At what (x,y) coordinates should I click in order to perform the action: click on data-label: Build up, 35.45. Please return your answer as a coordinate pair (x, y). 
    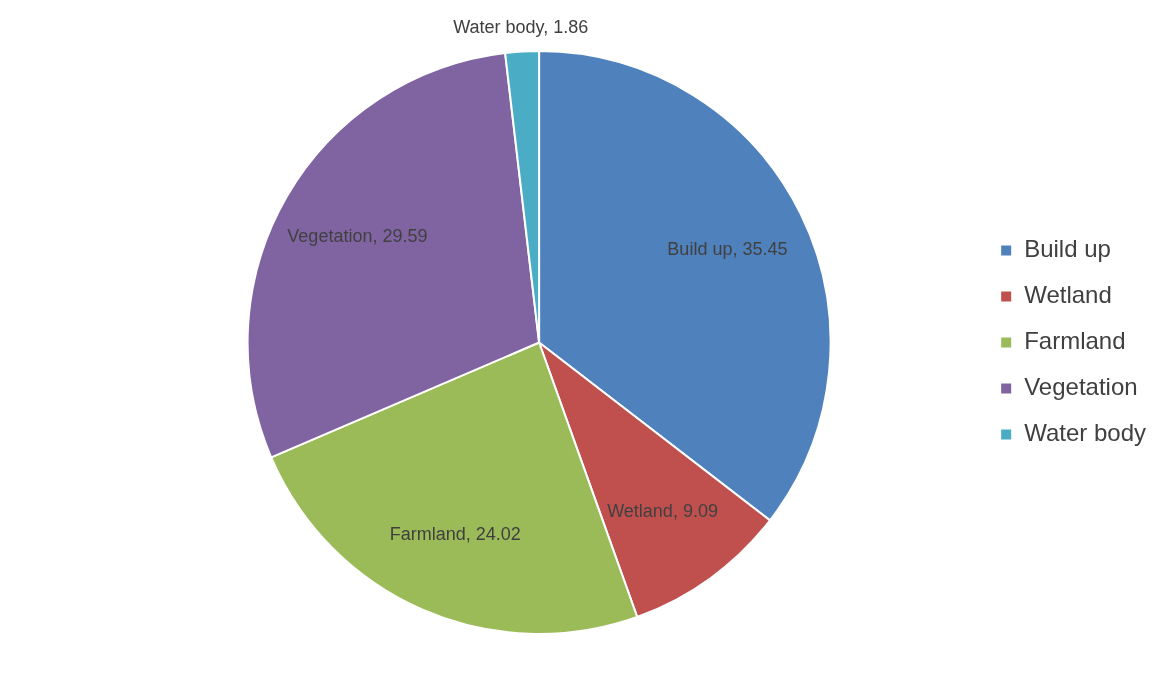
    Looking at the image, I should click on (727, 248).